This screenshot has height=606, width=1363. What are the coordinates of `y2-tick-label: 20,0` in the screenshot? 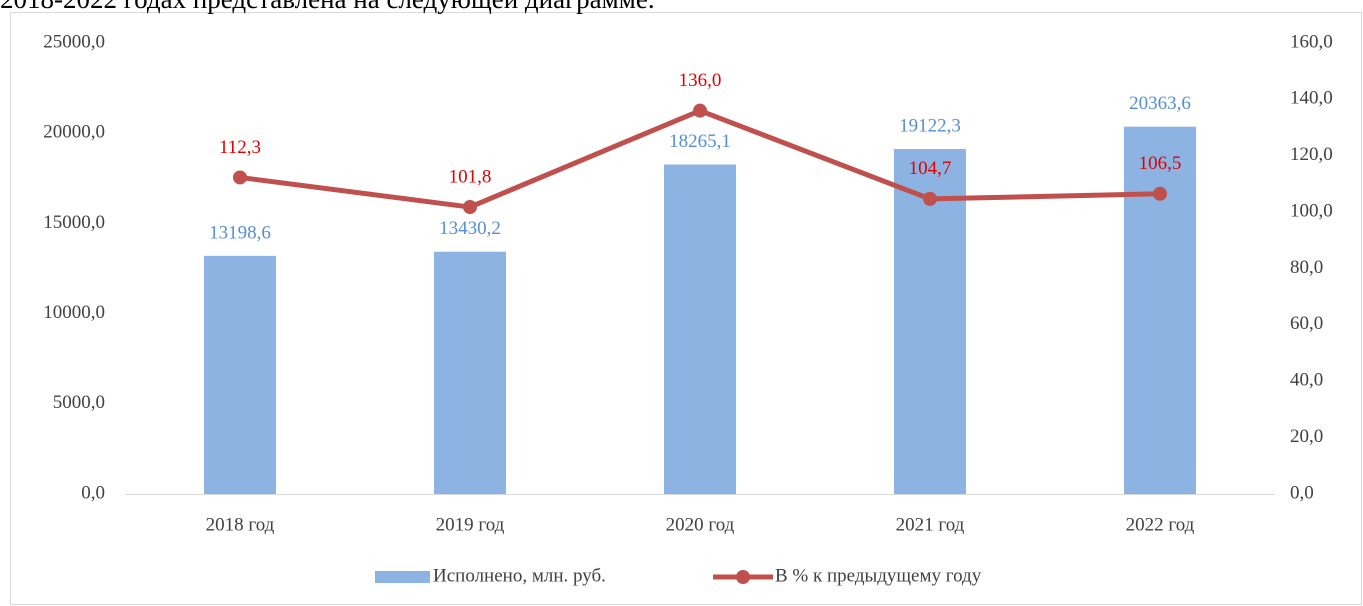 It's located at (1306, 436).